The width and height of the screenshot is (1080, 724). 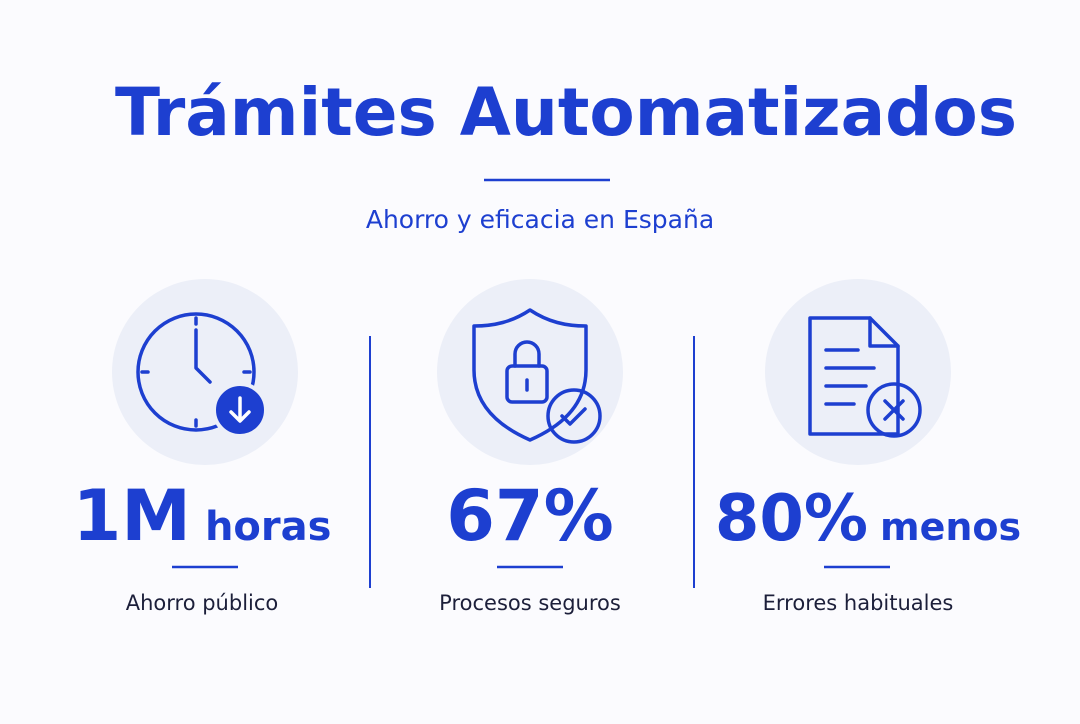 I want to click on stat-number: 67%, so click(x=530, y=516).